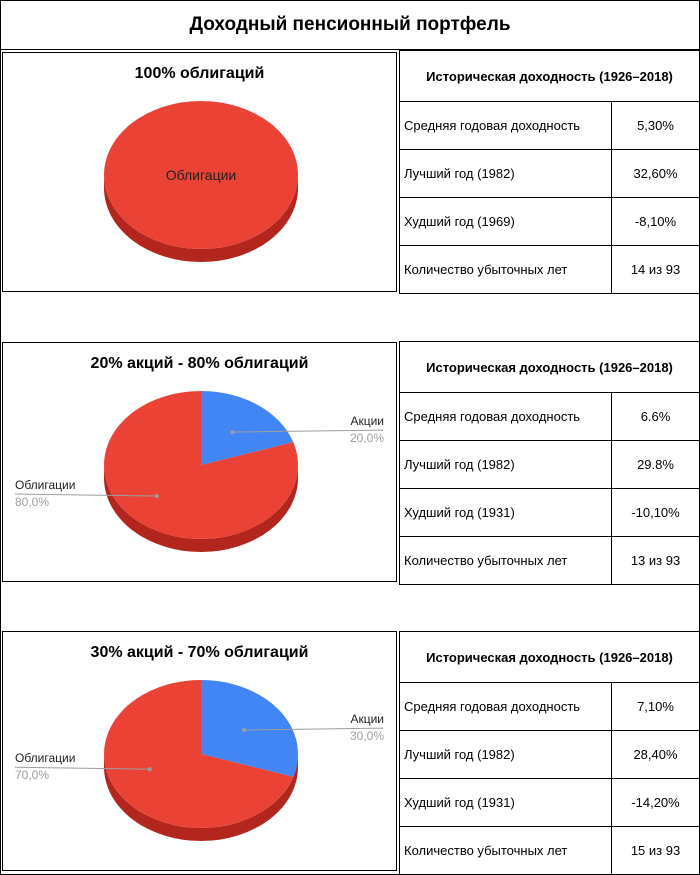  What do you see at coordinates (655, 125) in the screenshot?
I see `stat-value: 5,30%` at bounding box center [655, 125].